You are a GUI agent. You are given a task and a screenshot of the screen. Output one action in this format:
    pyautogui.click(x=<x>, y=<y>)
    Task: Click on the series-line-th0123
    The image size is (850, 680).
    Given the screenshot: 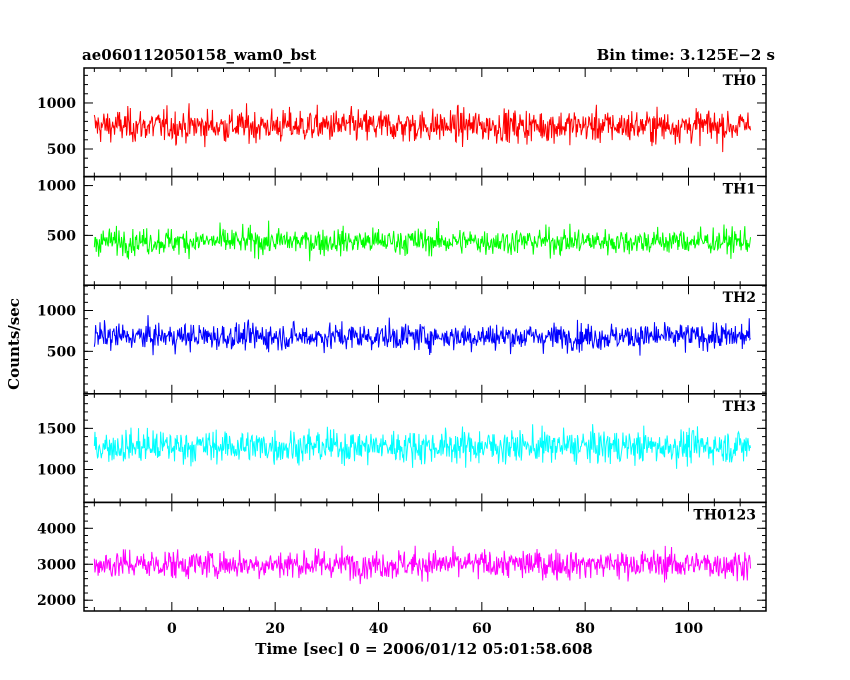 What is the action you would take?
    pyautogui.click(x=422, y=565)
    